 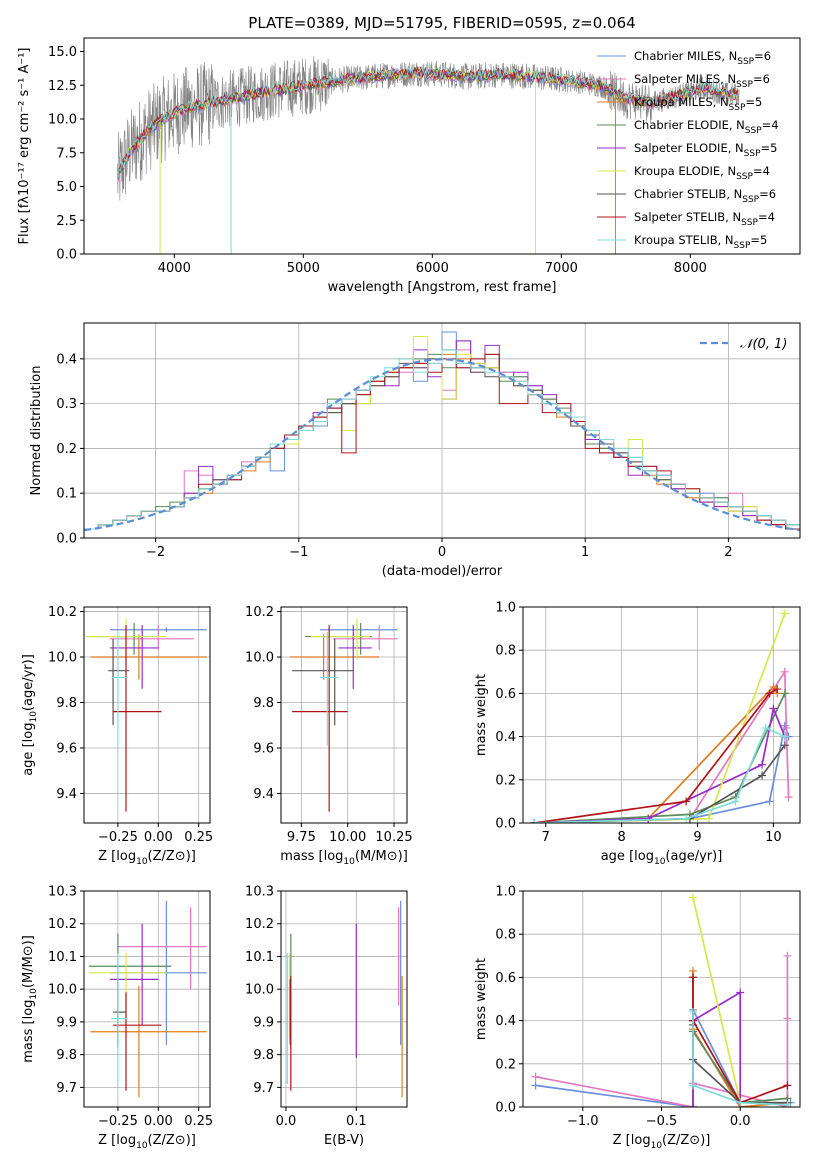 I want to click on x-axis-label: mass [log10(M/M⊙)], so click(x=344, y=858).